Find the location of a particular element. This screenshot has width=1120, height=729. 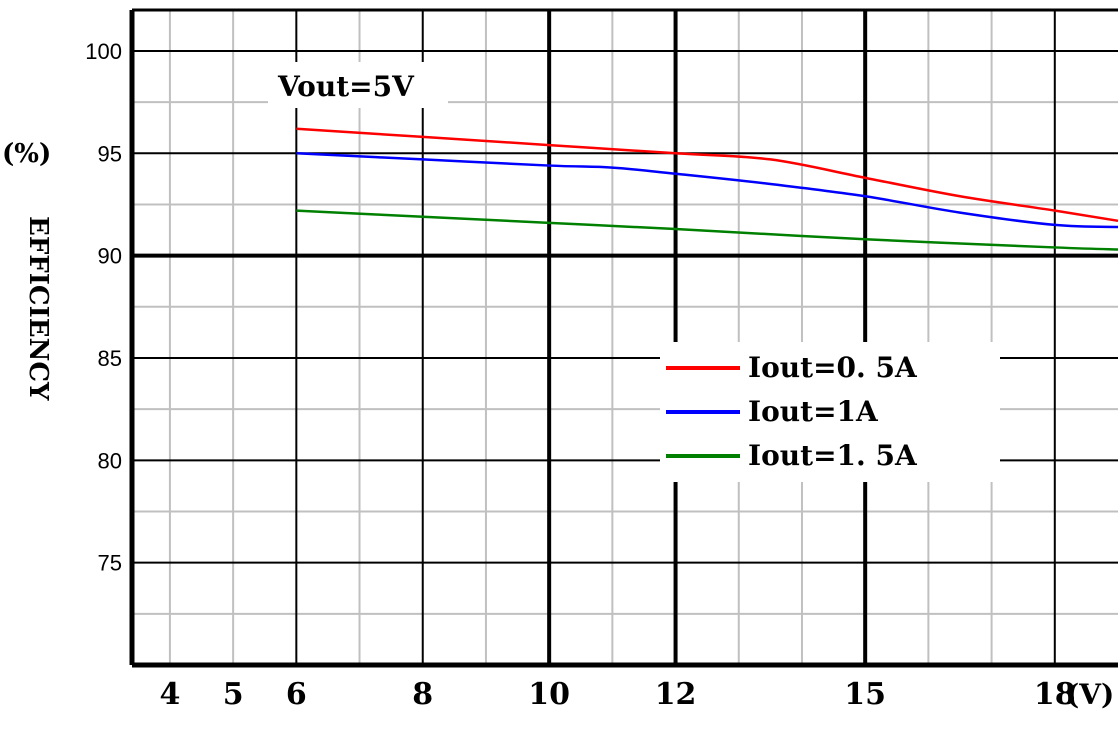

annotation-box is located at coordinates (358, 85).